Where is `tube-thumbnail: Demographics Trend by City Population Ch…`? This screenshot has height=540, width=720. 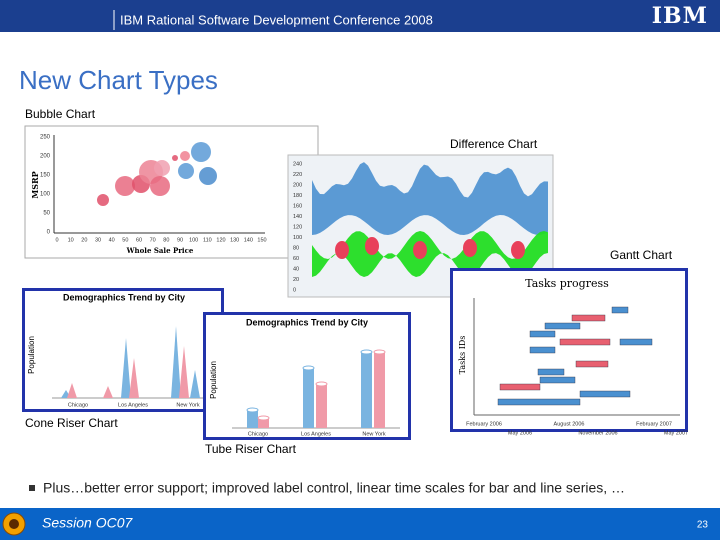
tube-thumbnail: Demographics Trend by City Population Ch… is located at coordinates (307, 376).